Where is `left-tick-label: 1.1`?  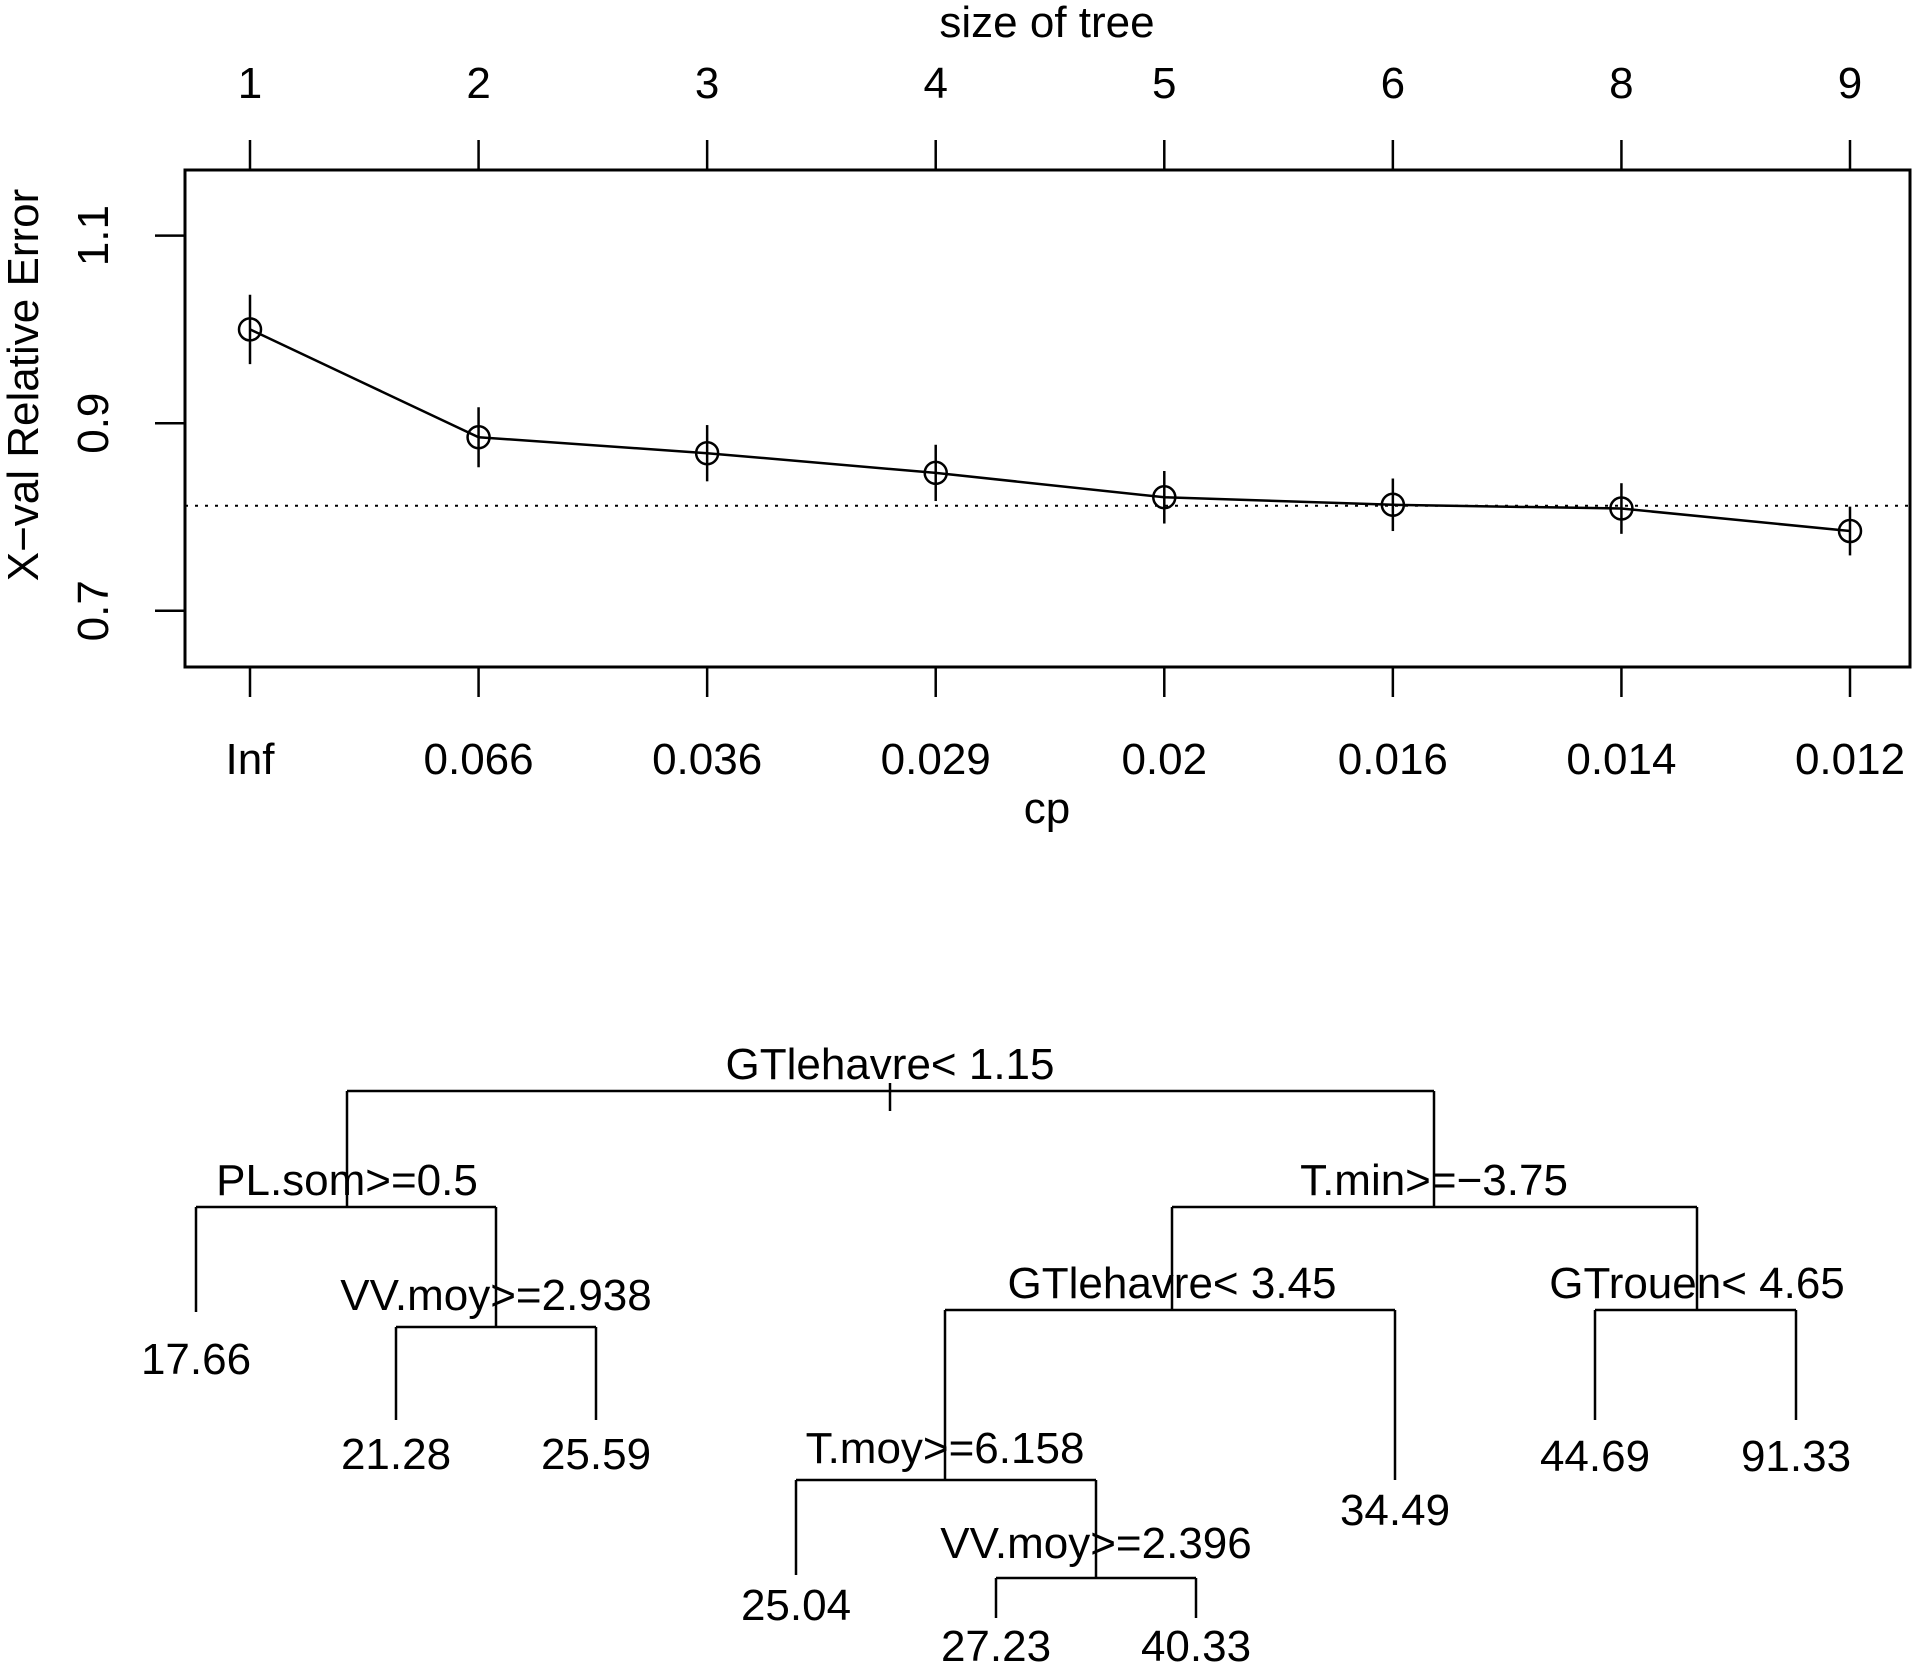
left-tick-label: 1.1 is located at coordinates (93, 235).